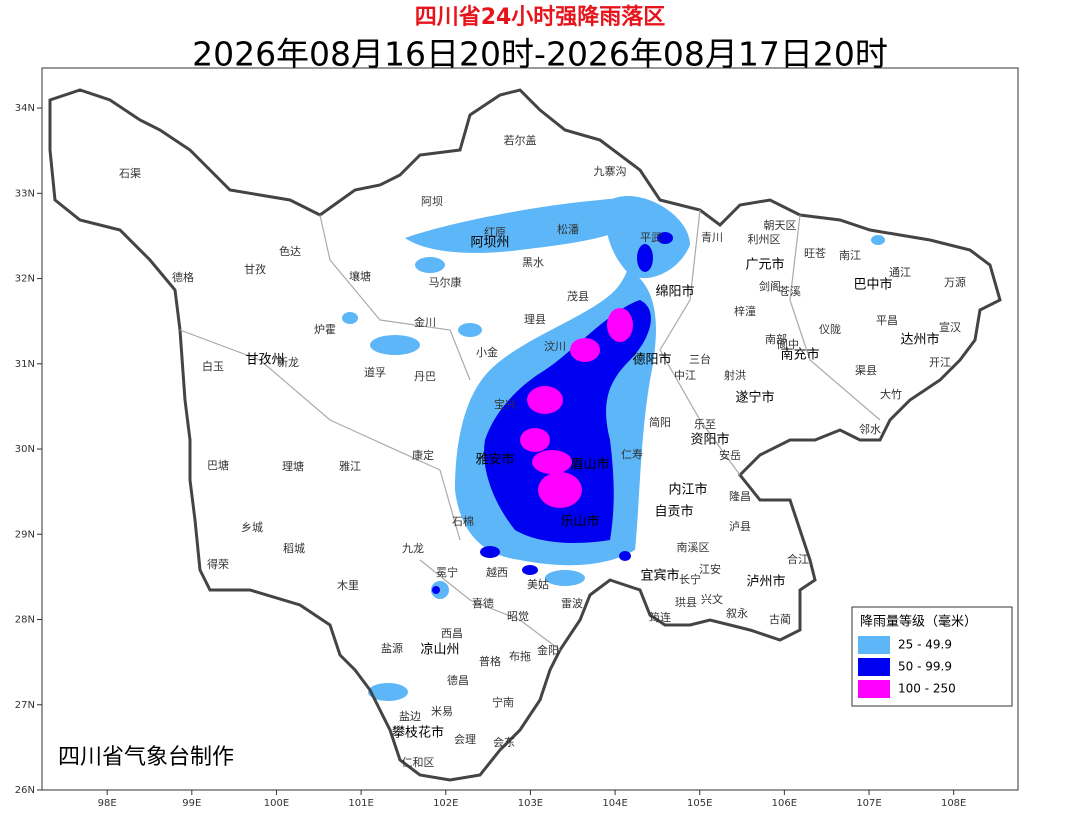 The height and width of the screenshot is (840, 1080). Describe the element at coordinates (919, 340) in the screenshot. I see `city-label: 达州市` at that location.